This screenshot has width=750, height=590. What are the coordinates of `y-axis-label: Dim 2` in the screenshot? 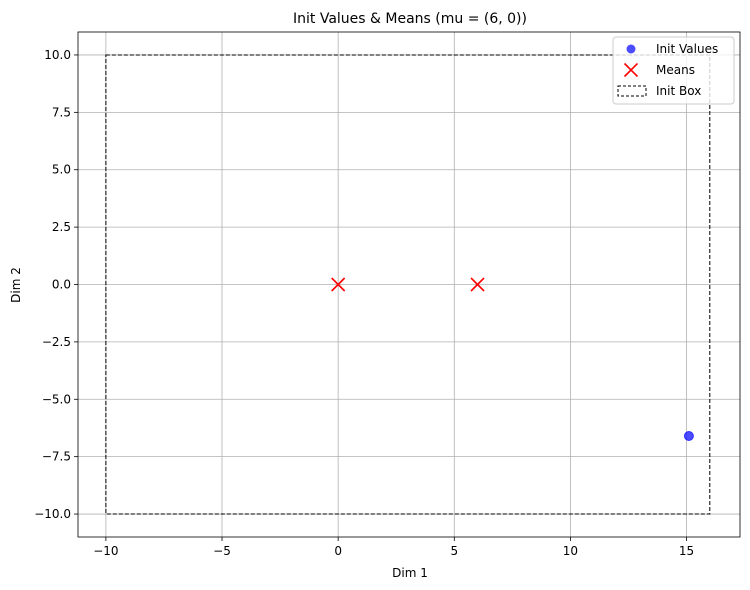 It's located at (16, 285).